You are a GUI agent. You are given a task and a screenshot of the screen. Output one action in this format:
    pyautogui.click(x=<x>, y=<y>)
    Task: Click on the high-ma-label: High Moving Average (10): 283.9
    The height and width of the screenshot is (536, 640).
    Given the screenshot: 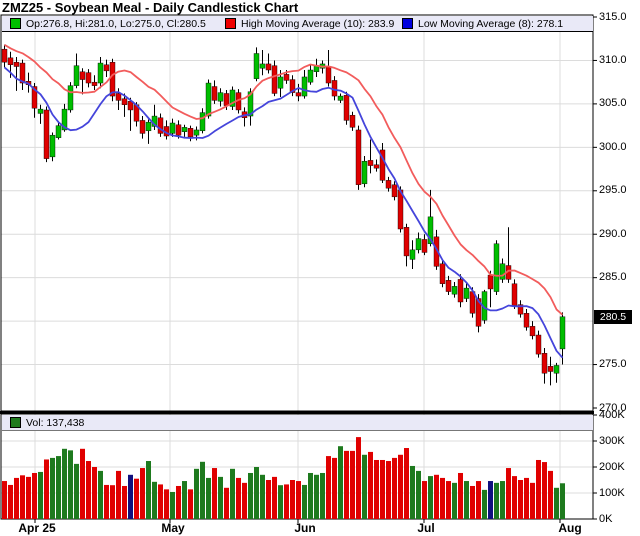 What is the action you would take?
    pyautogui.click(x=318, y=23)
    